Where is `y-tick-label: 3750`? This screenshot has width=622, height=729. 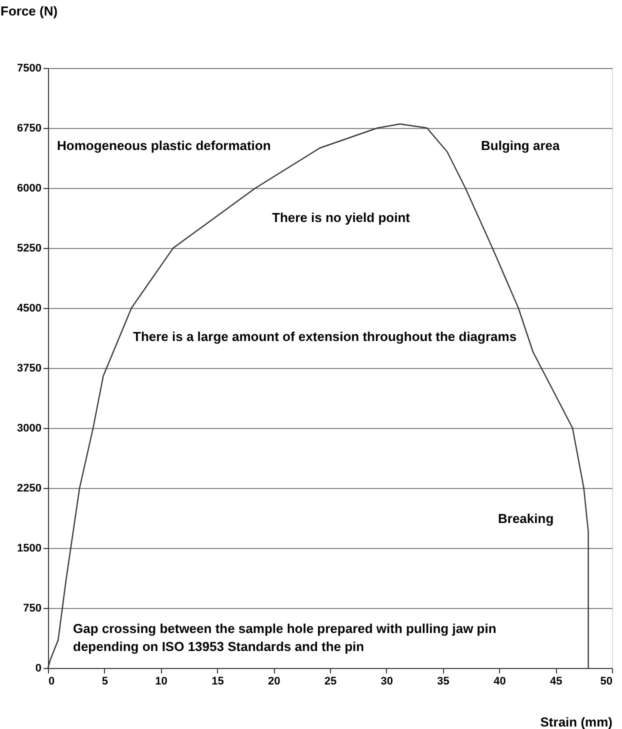
y-tick-label: 3750 is located at coordinates (29, 368).